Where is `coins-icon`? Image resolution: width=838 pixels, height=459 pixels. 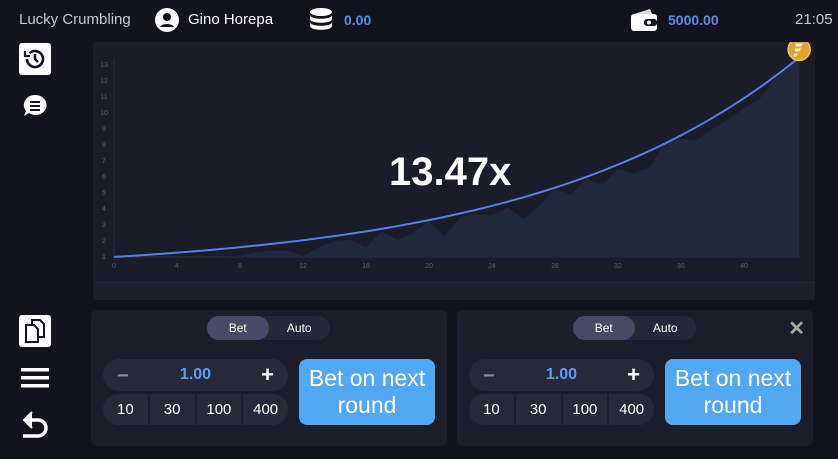 coins-icon is located at coordinates (321, 22).